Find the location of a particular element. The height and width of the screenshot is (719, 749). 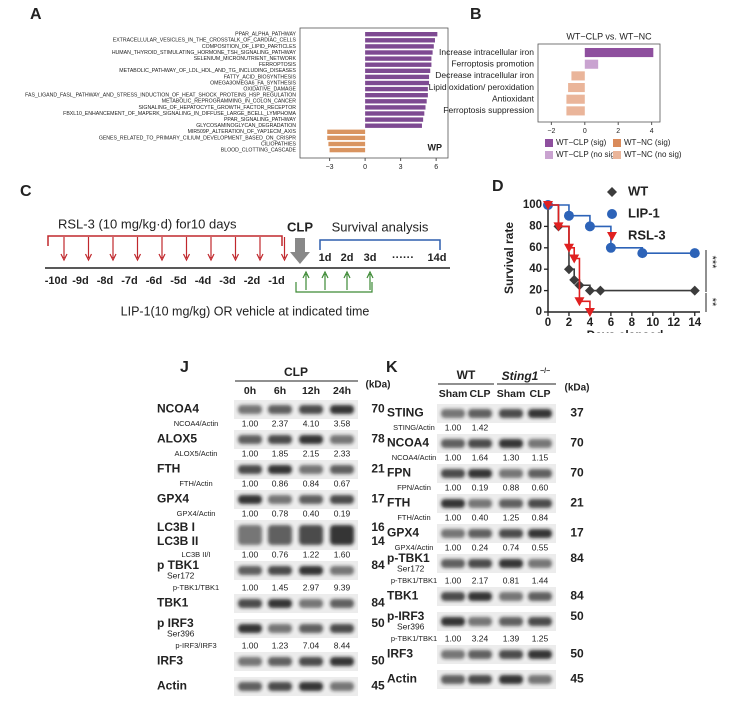

ratio-label: GPX4/Actin is located at coordinates (414, 547).